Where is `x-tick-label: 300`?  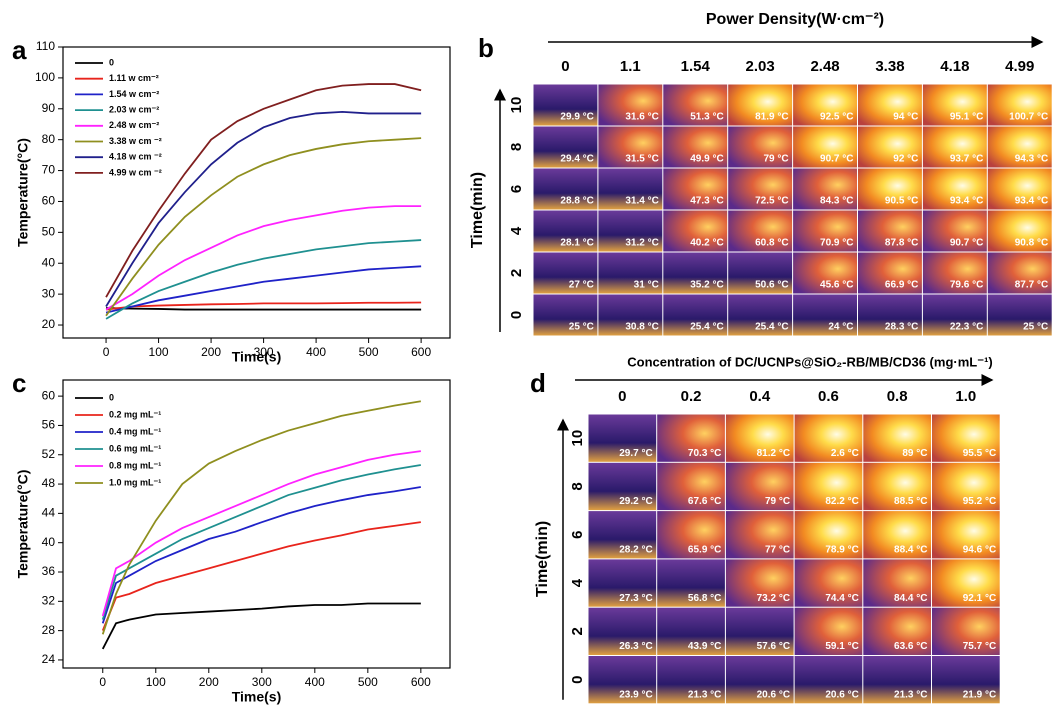 x-tick-label: 300 is located at coordinates (262, 682).